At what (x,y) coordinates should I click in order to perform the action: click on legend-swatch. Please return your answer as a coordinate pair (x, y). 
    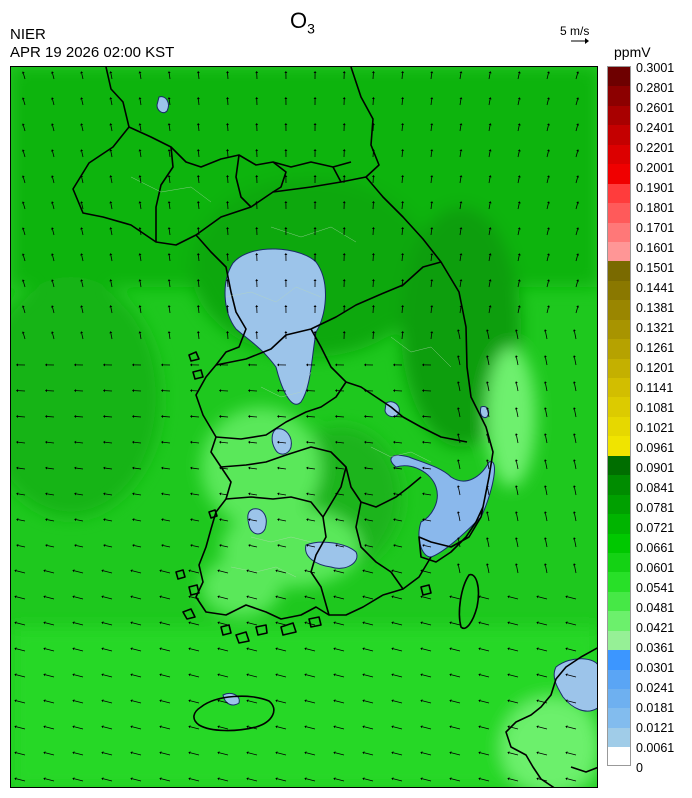
    Looking at the image, I should click on (619, 737).